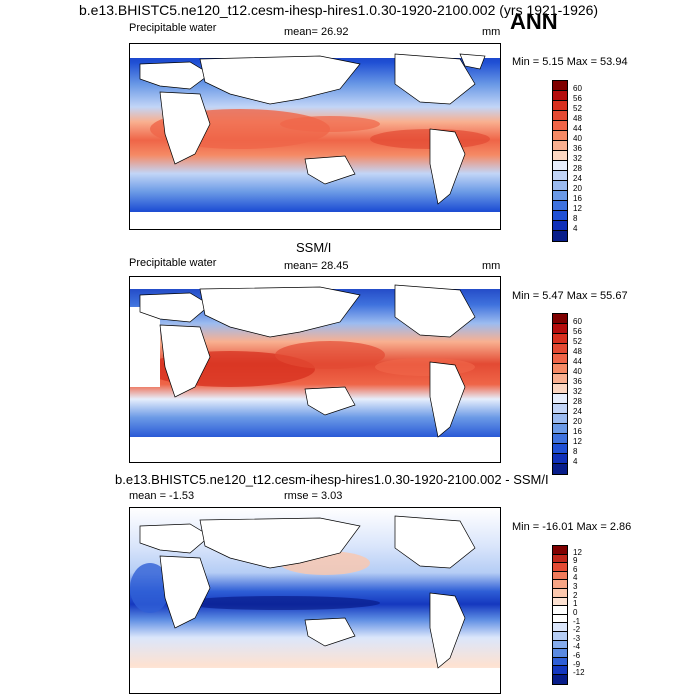  I want to click on map-model, so click(315, 136).